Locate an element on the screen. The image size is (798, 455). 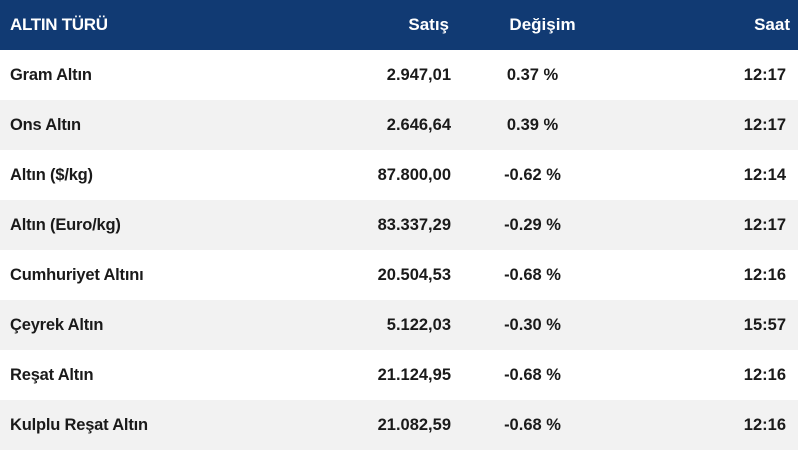
column-header-sell-price: Satış is located at coordinates (428, 24).